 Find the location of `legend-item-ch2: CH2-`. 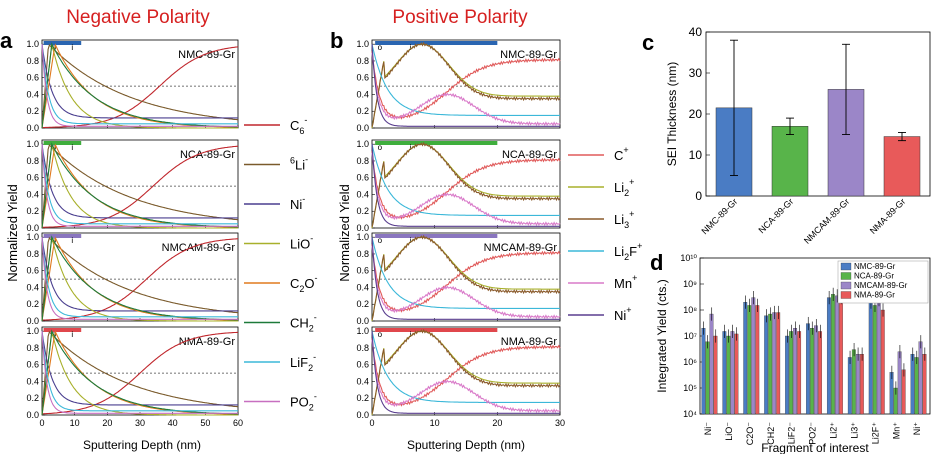

legend-item-ch2: CH2- is located at coordinates (280, 323).